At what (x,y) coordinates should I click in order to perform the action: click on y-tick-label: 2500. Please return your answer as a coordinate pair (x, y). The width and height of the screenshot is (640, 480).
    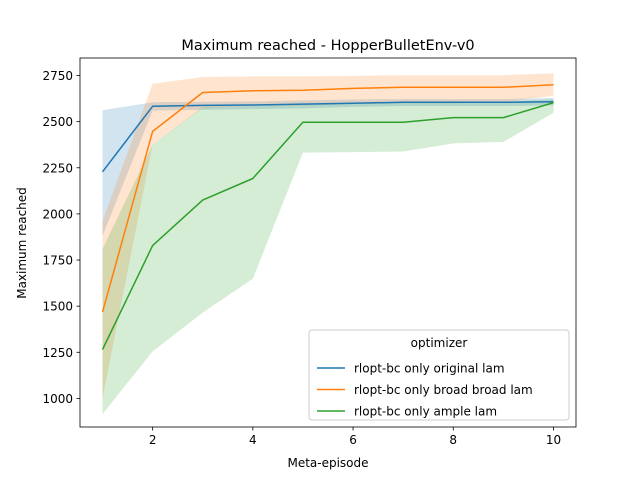
    Looking at the image, I should click on (57, 122).